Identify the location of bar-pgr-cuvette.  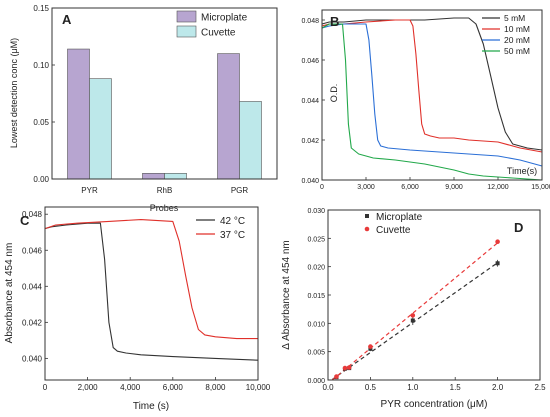
(250, 140).